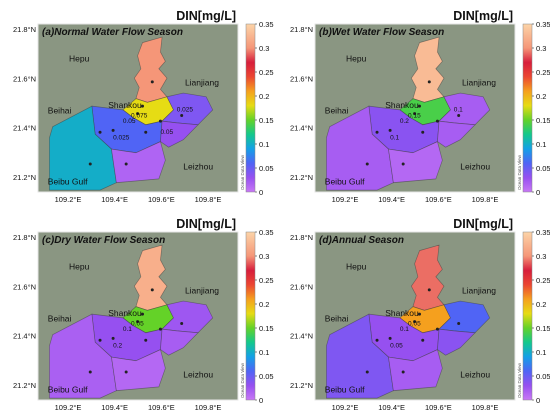 The width and height of the screenshot is (550, 419). Describe the element at coordinates (414, 115) in the screenshot. I see `contour-label: 0.15` at that location.